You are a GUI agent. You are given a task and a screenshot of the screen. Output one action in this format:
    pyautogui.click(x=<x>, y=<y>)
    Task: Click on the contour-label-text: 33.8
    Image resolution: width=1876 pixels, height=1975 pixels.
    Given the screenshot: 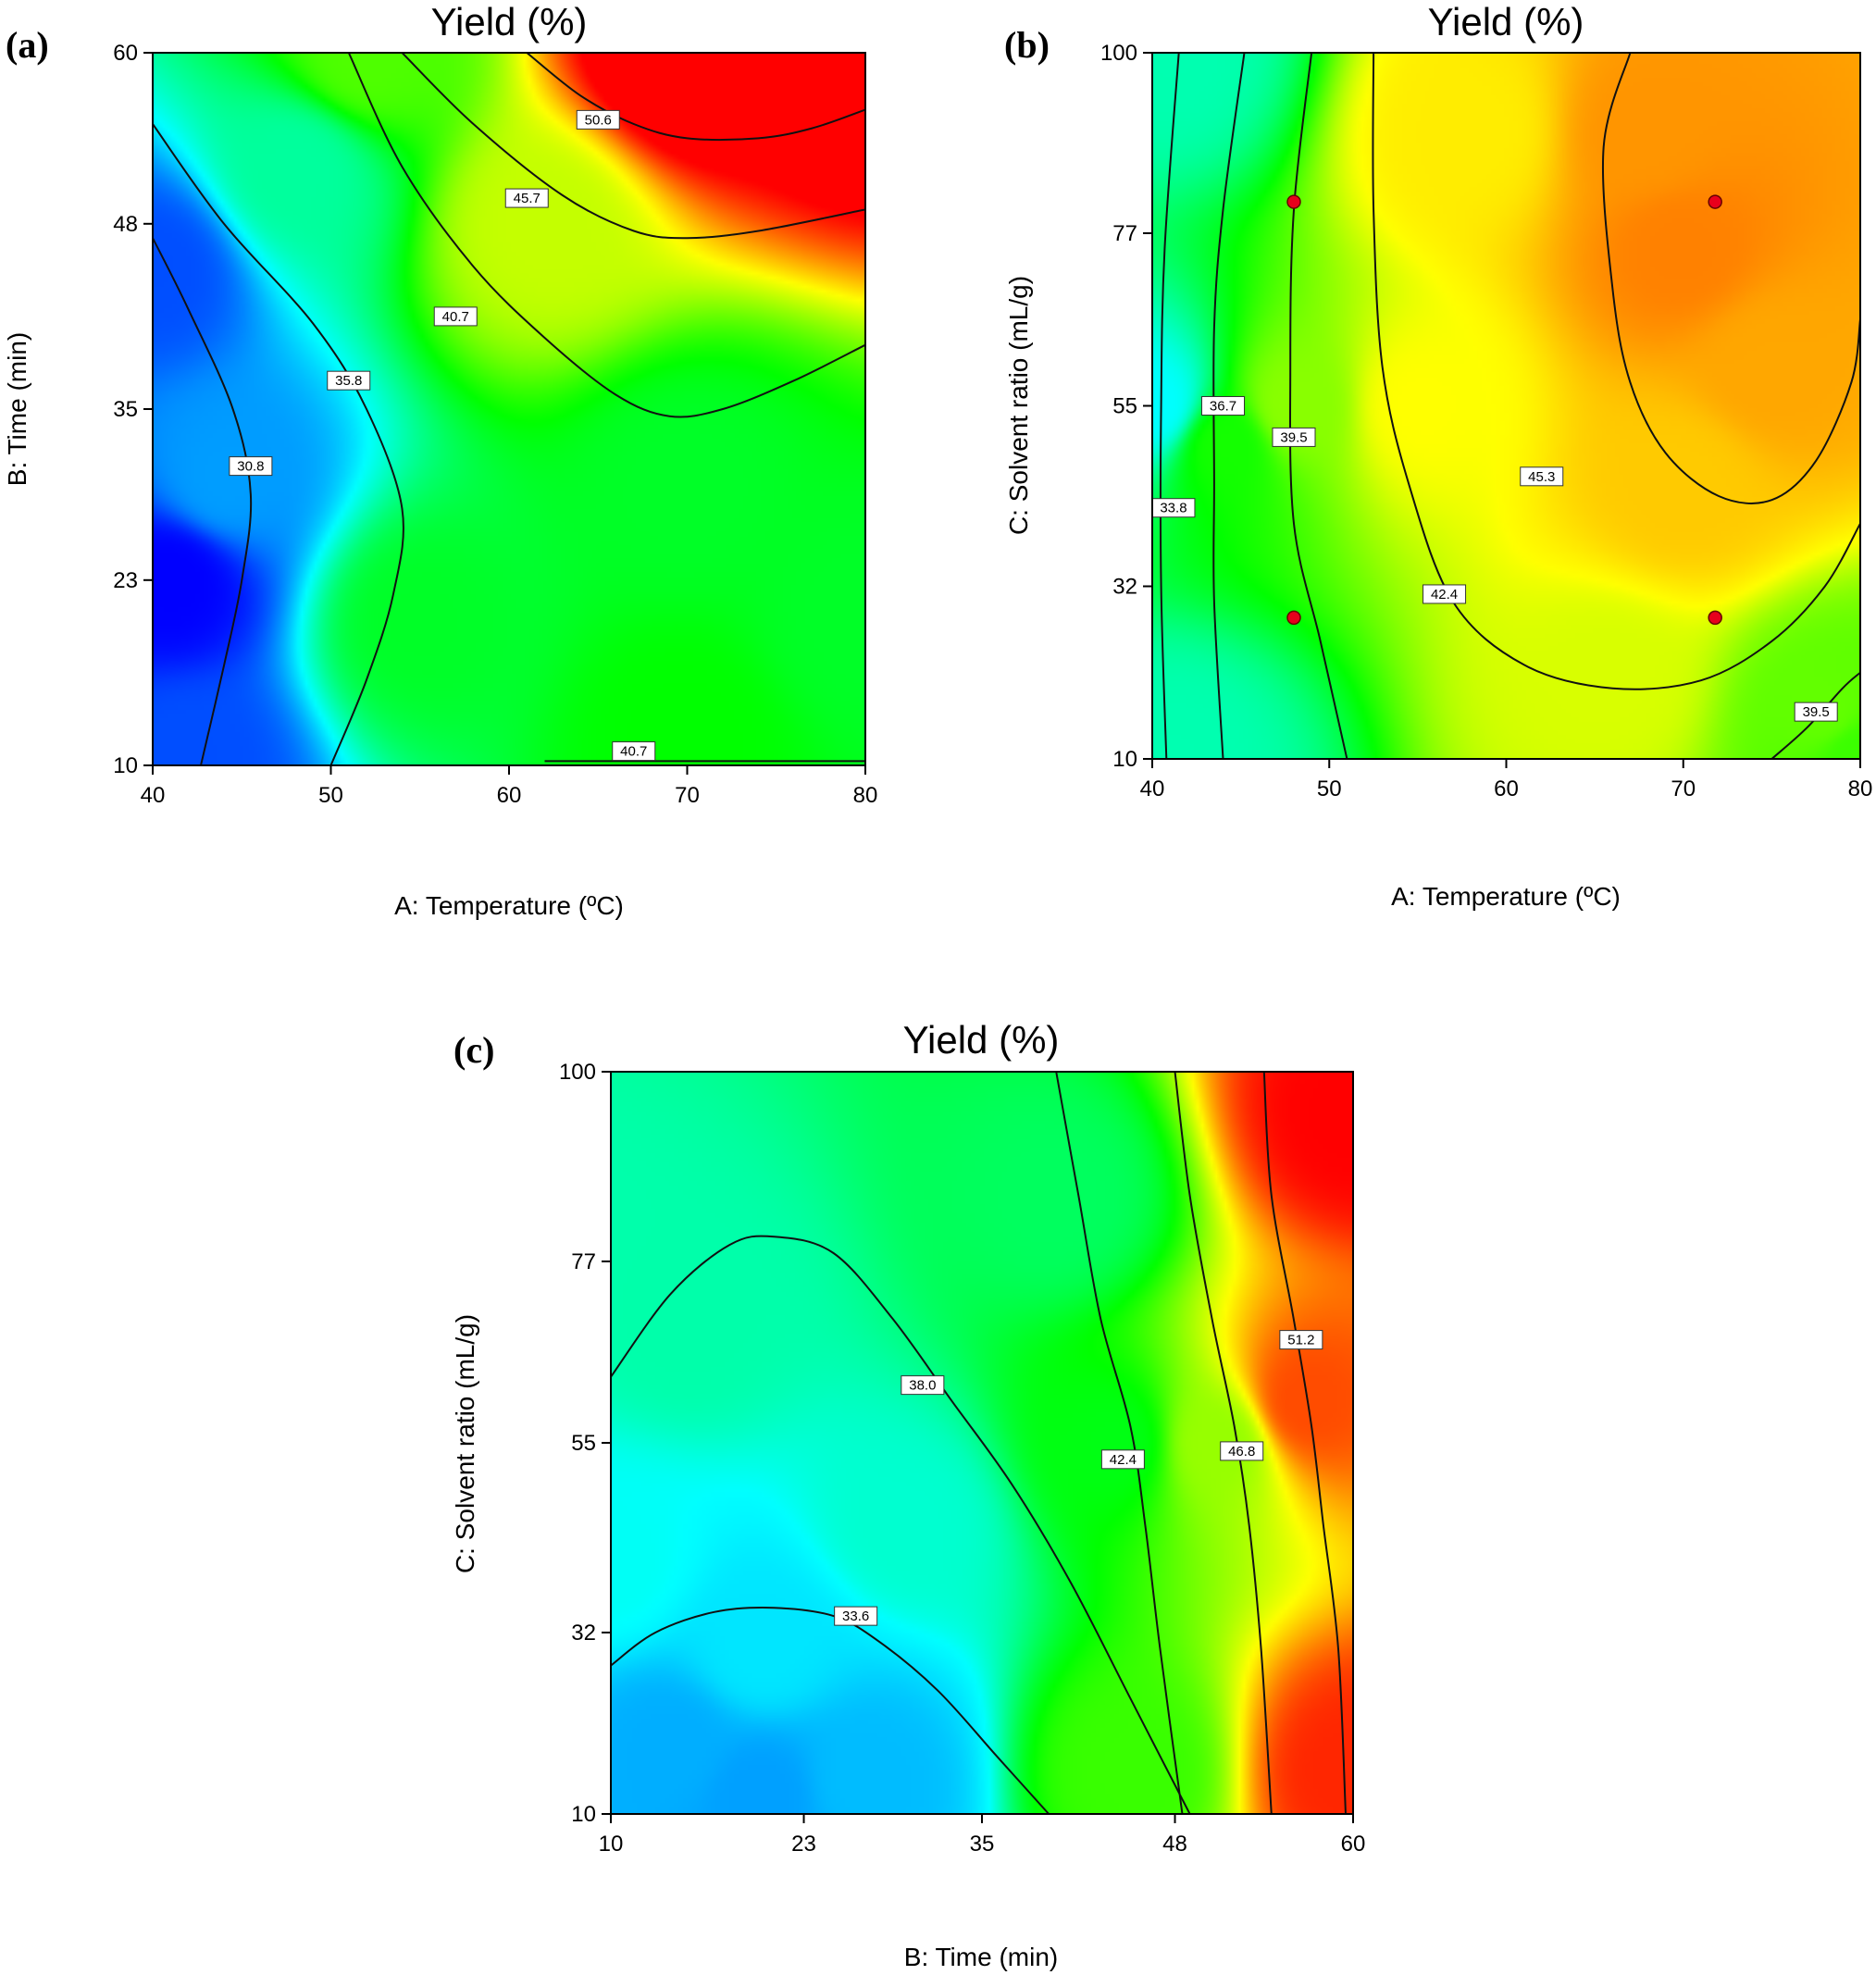 What is the action you would take?
    pyautogui.click(x=1173, y=508)
    